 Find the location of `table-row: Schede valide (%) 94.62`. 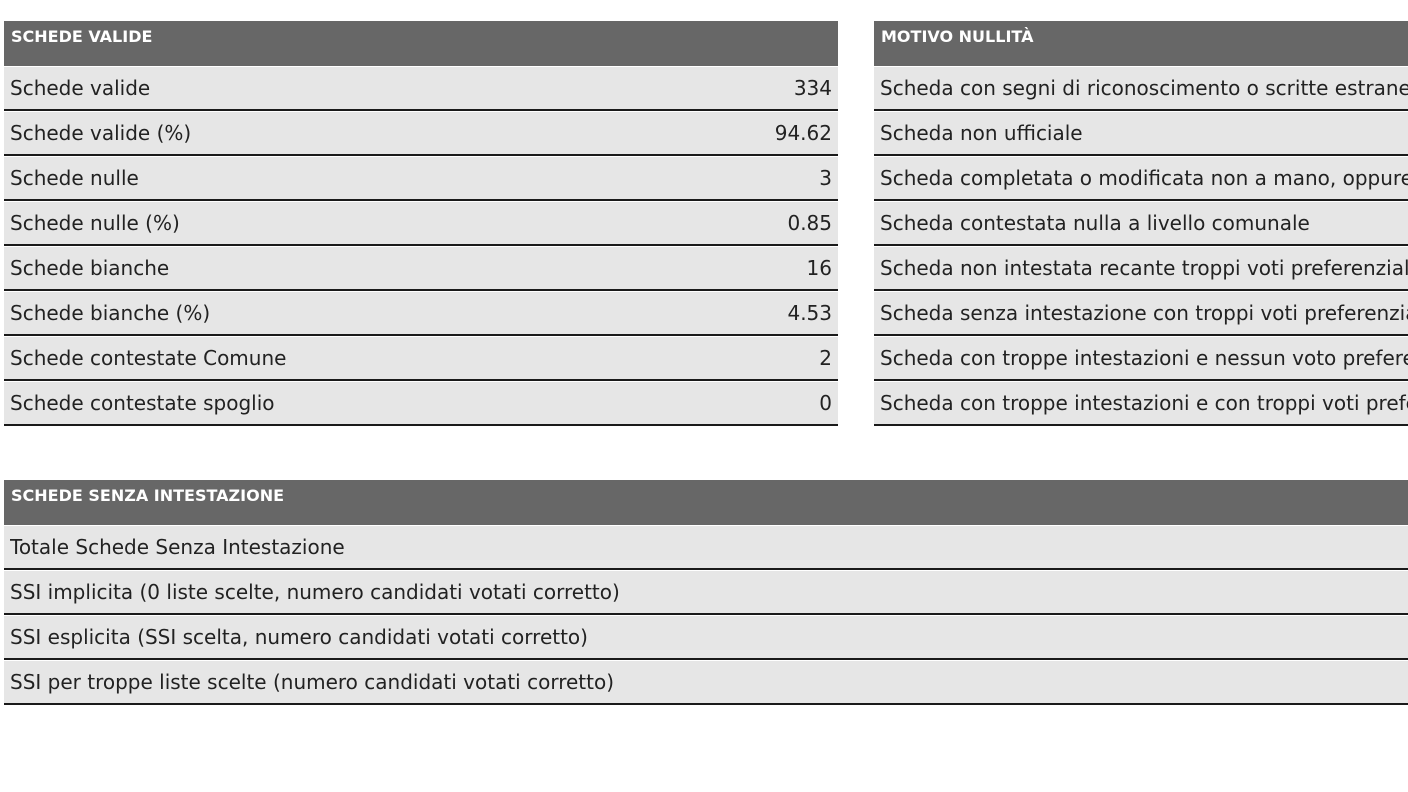

table-row: Schede valide (%) 94.62 is located at coordinates (421, 134).